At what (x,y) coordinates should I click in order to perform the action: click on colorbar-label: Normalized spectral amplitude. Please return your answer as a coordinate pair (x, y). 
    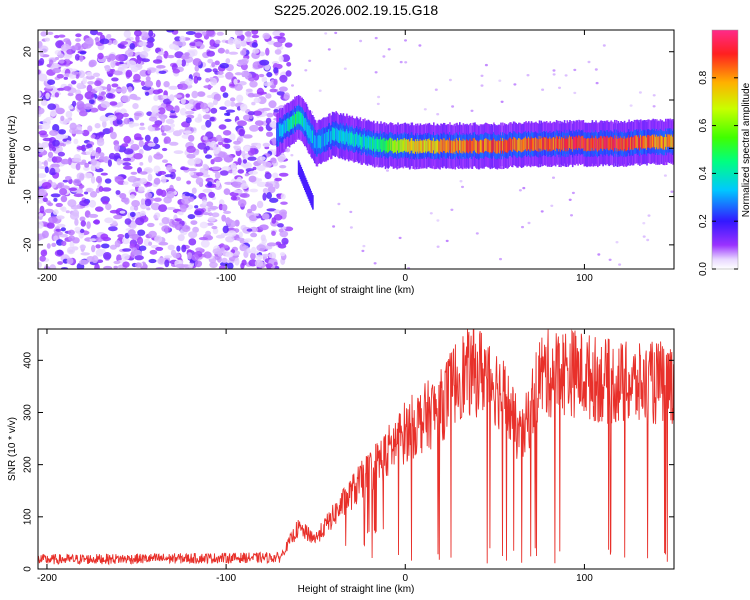
    Looking at the image, I should click on (745, 149).